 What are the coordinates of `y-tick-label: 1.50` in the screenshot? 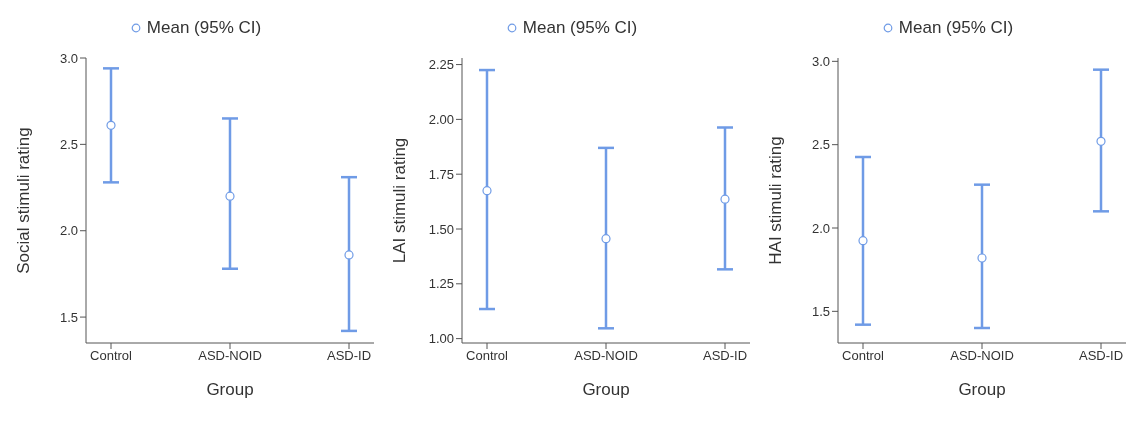 It's located at (441, 229).